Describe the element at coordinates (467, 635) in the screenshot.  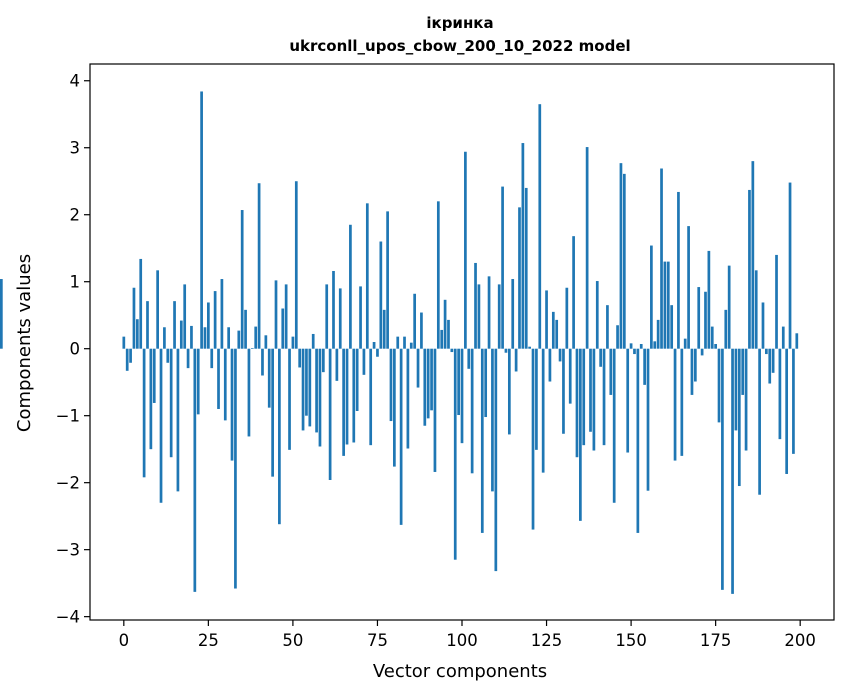
I see `x-axis-ticks: 0 25 50 75 100 125 150 175 200` at that location.